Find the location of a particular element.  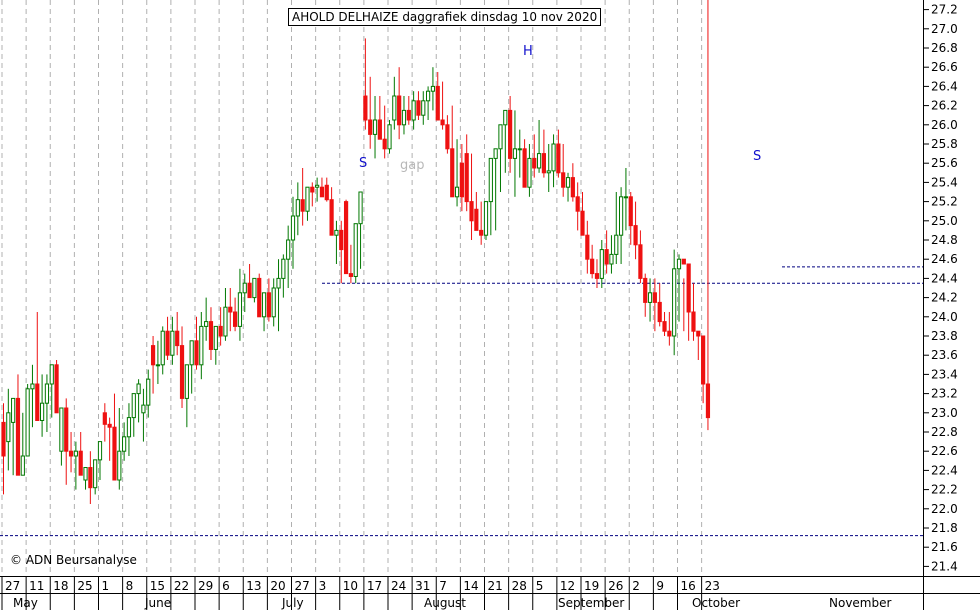

x-tick-label: 16 is located at coordinates (688, 586).